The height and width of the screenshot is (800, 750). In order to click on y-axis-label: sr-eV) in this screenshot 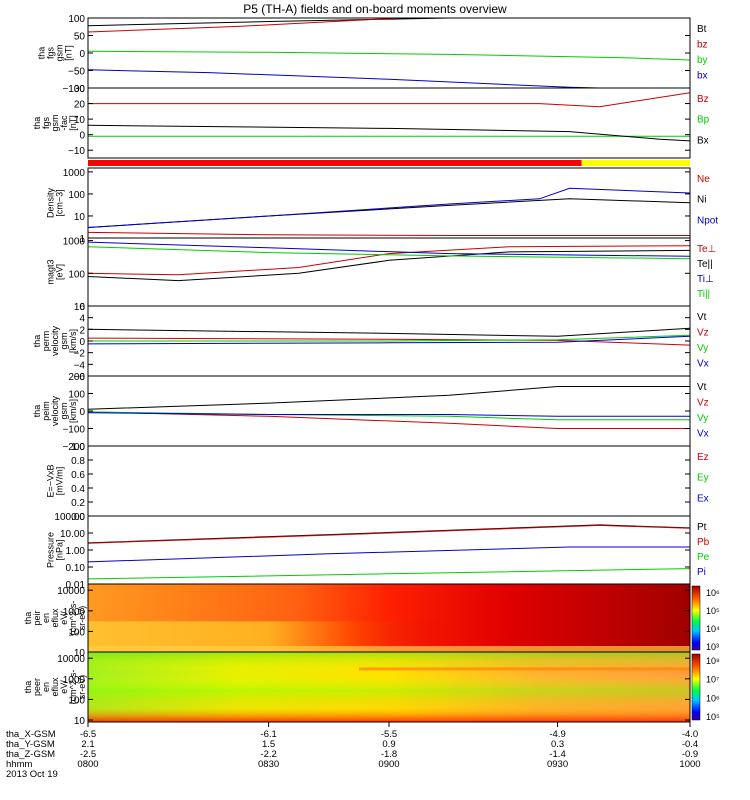, I will do `click(82, 687)`.